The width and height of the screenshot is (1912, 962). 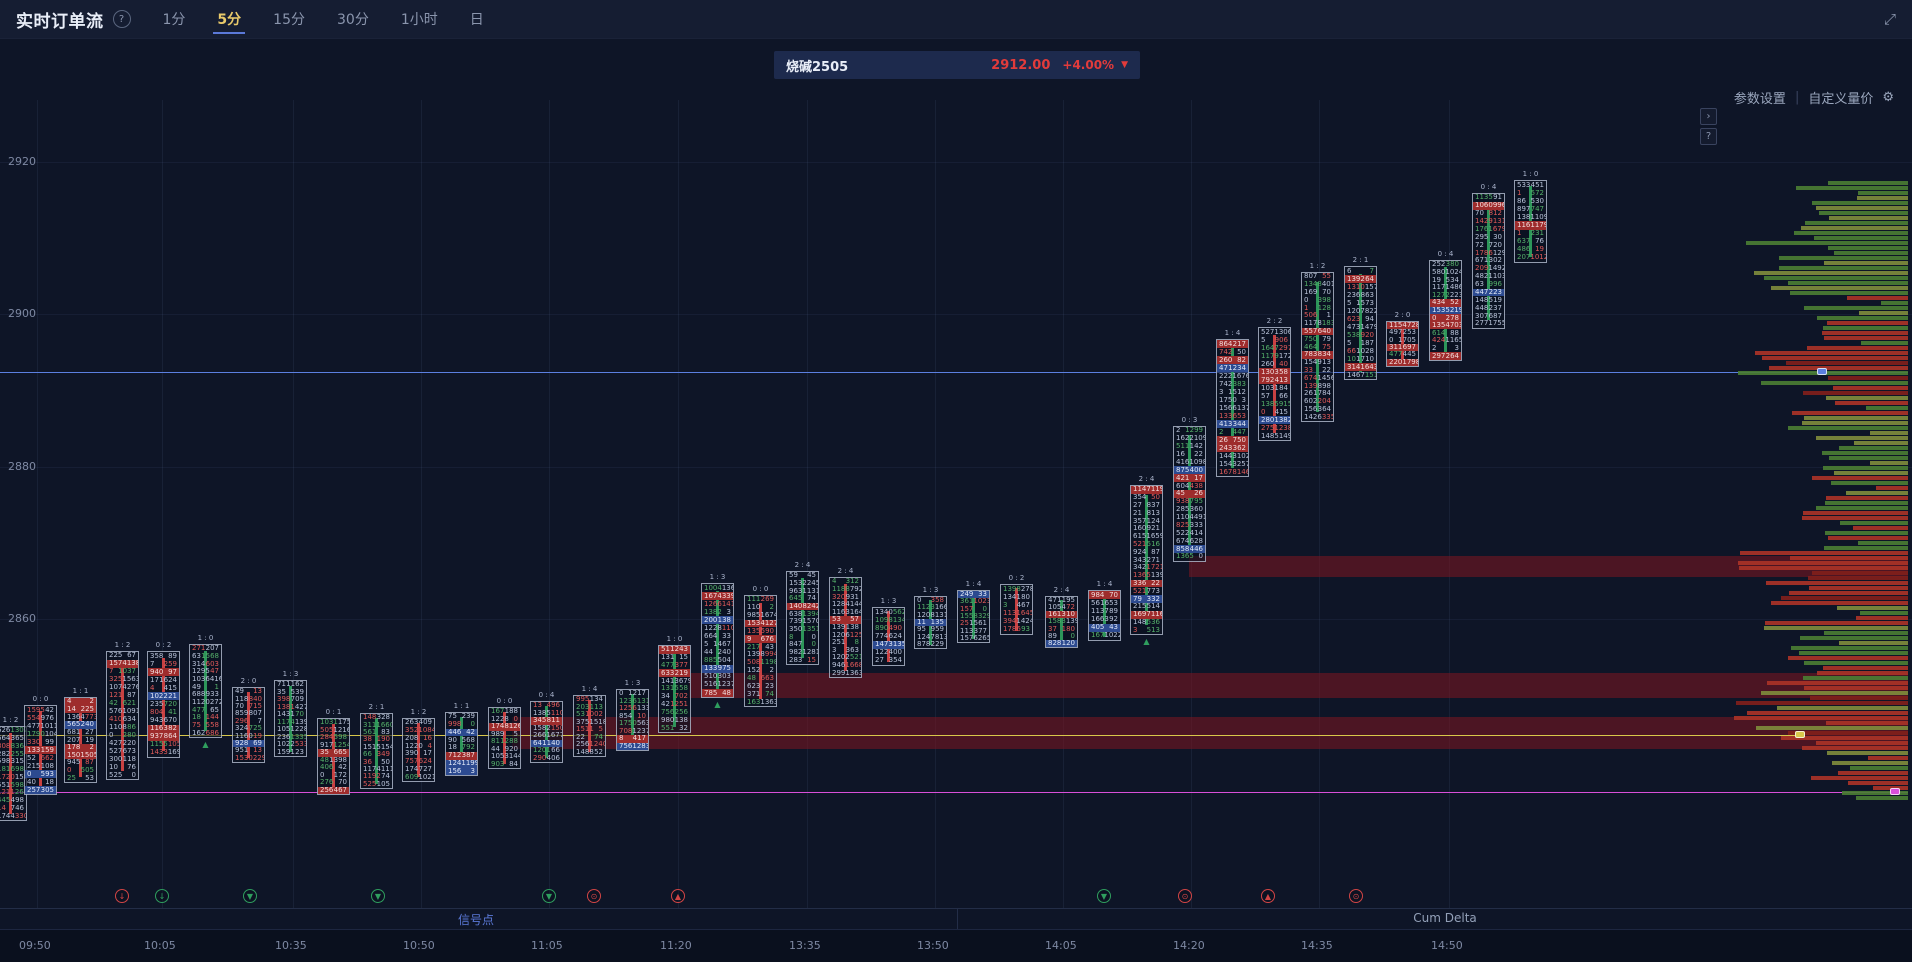 I want to click on ask-volume-cell: 467, so click(x=340, y=790).